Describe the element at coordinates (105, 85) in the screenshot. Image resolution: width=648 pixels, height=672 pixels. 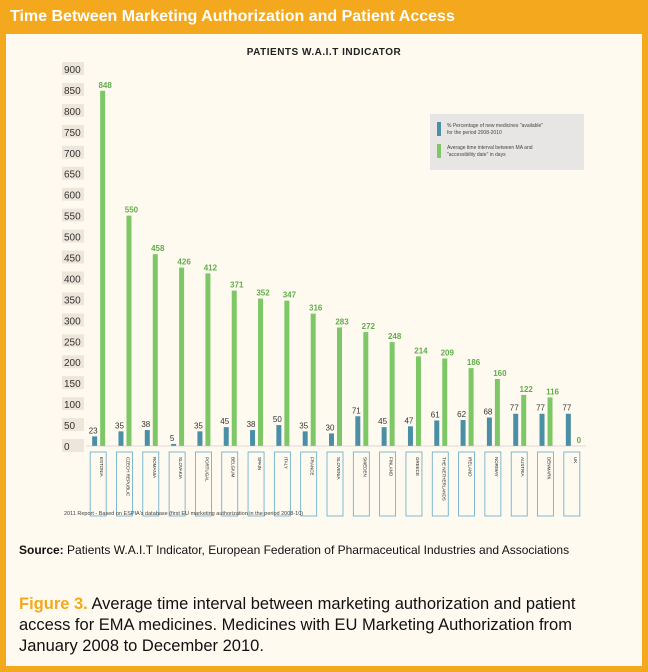
I see `bar-days-label: 848` at that location.